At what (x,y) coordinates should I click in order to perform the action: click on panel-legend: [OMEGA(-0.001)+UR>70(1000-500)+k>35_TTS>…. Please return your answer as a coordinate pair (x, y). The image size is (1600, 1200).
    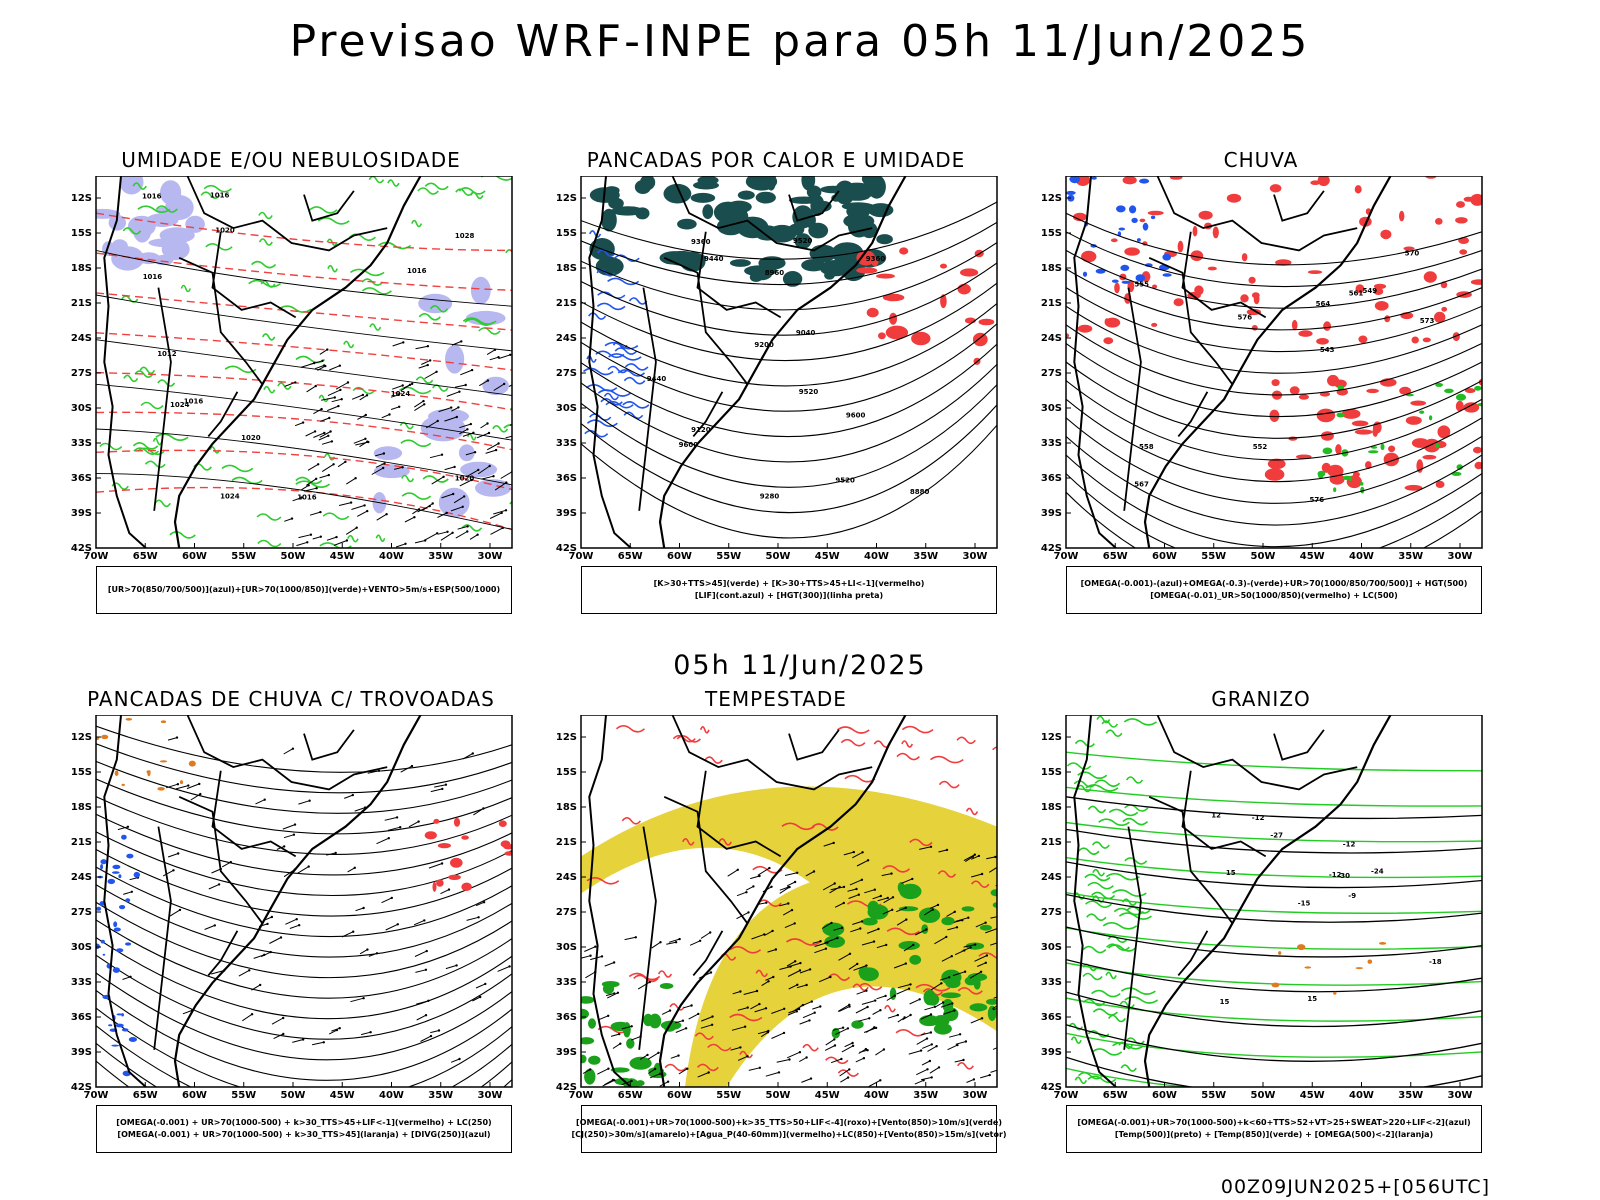
    Looking at the image, I should click on (789, 1129).